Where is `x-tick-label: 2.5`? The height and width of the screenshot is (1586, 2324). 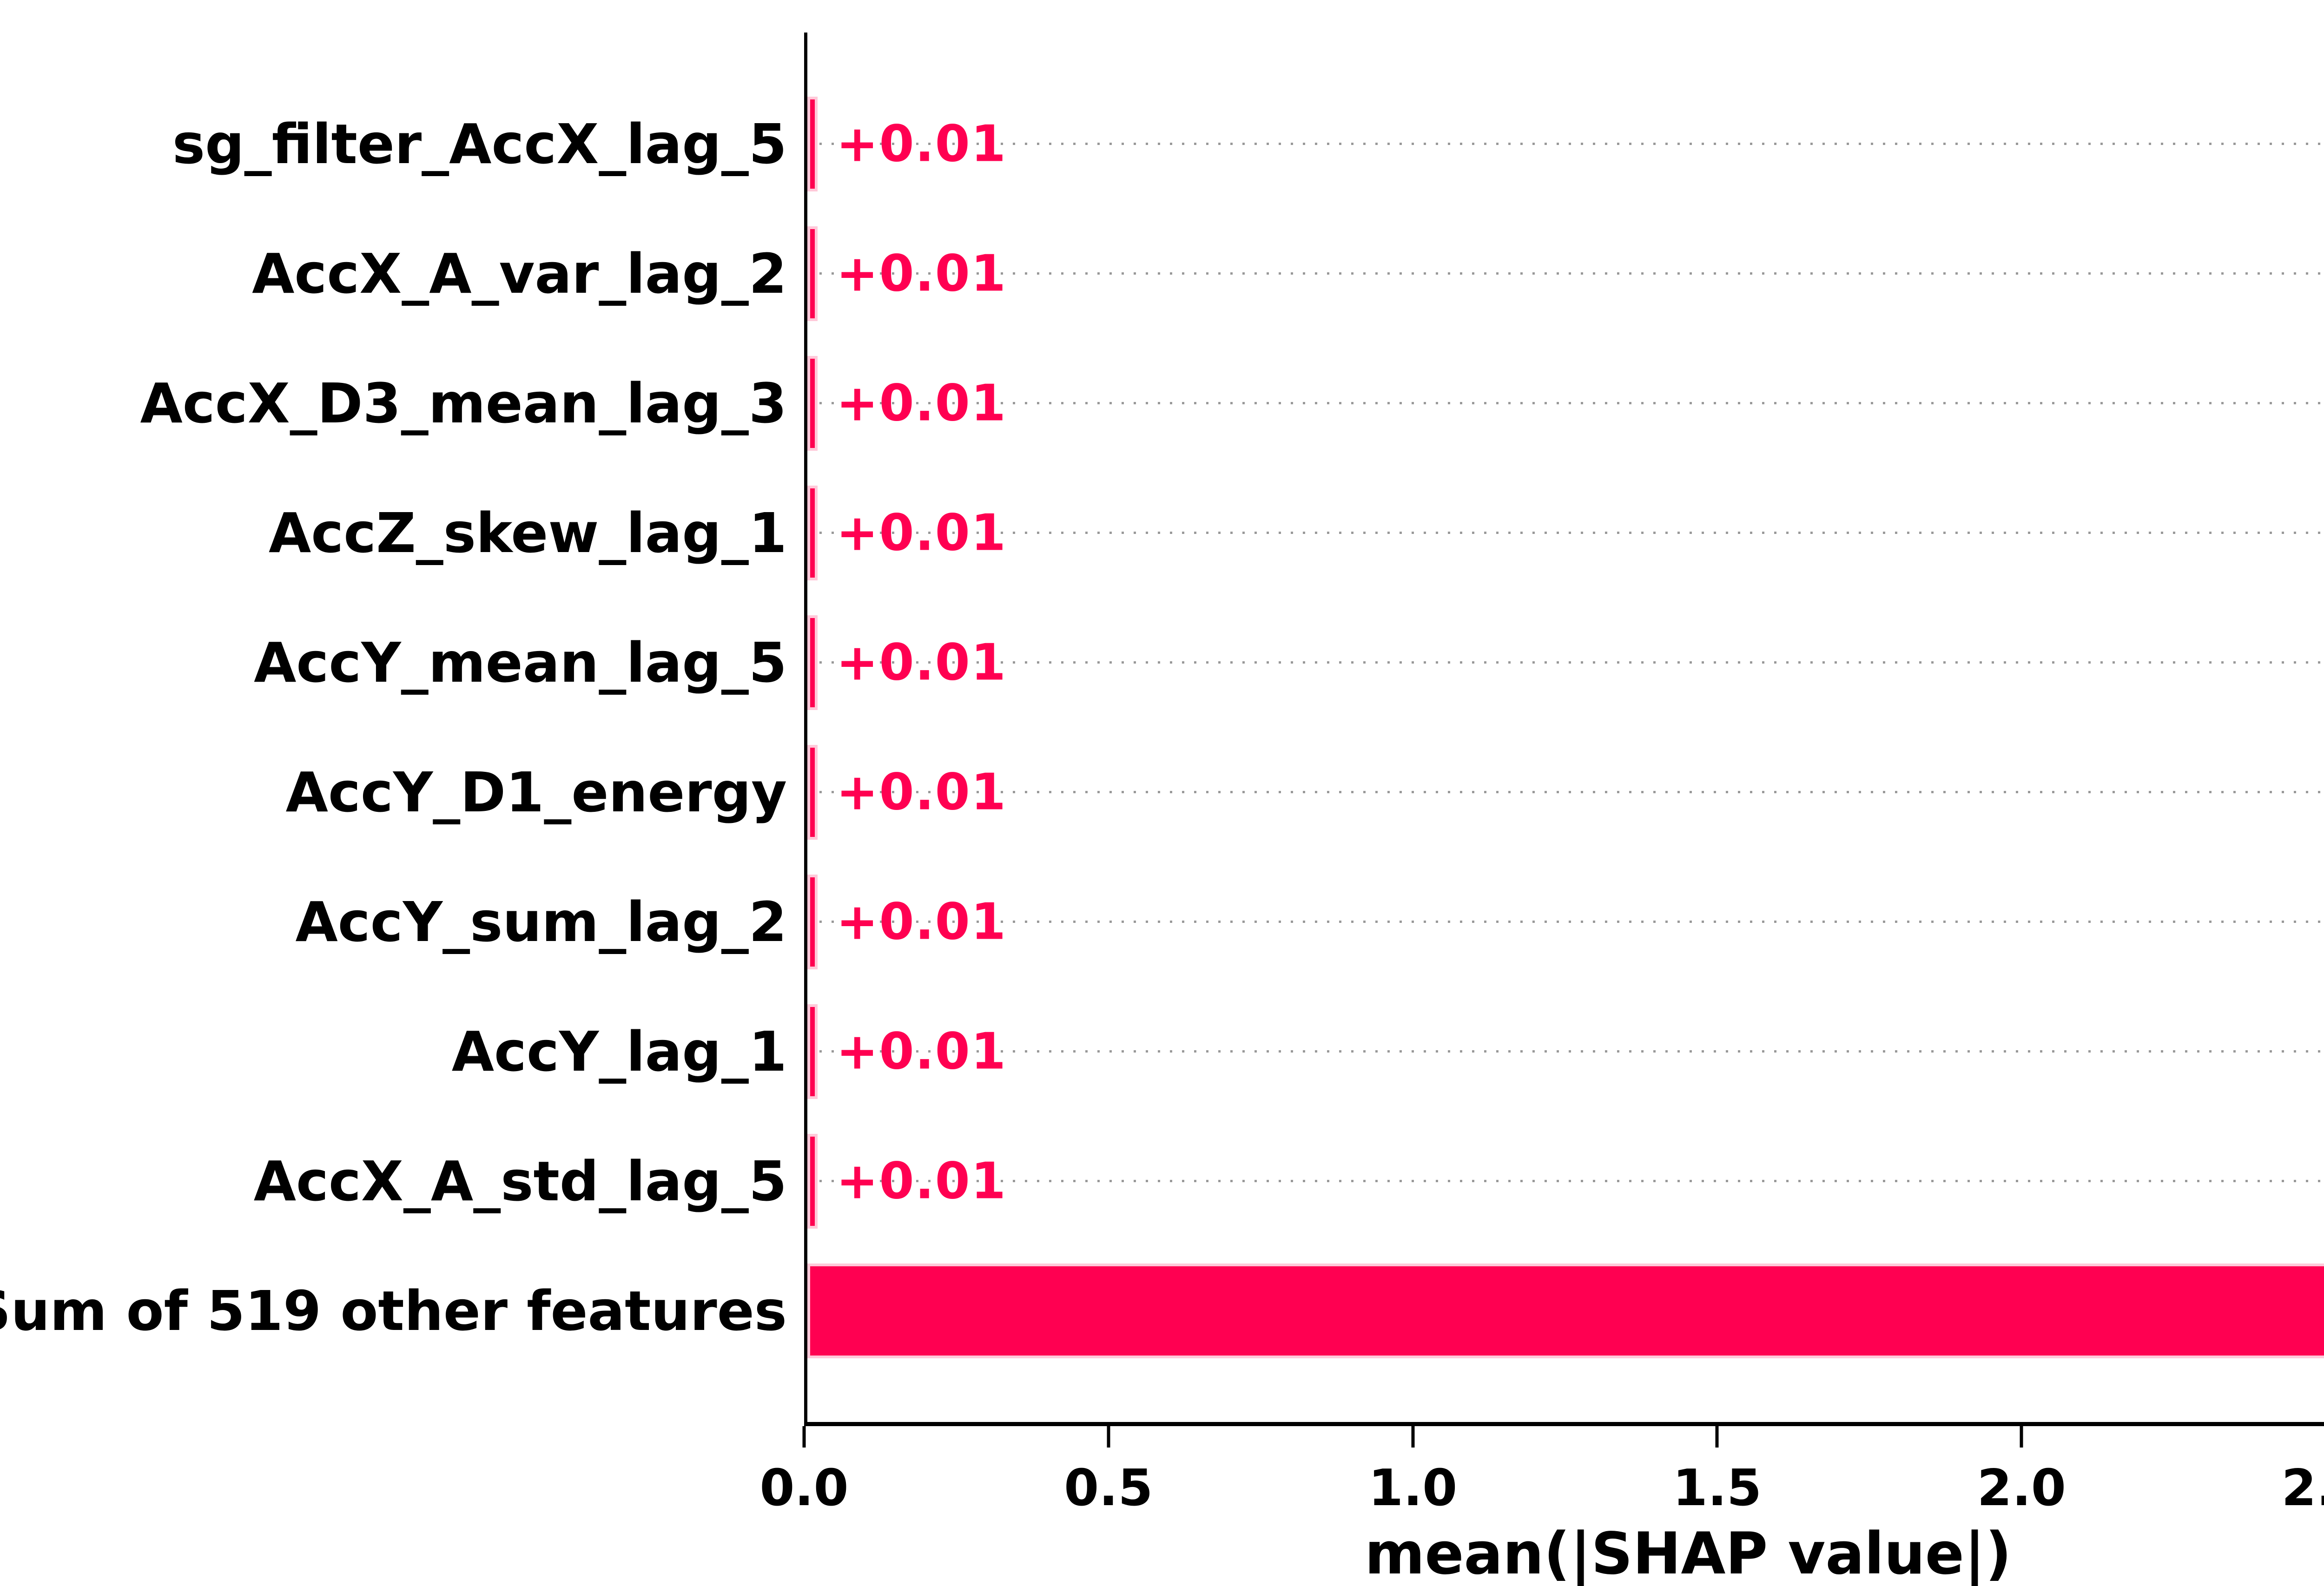
x-tick-label: 2.5 is located at coordinates (2302, 1488).